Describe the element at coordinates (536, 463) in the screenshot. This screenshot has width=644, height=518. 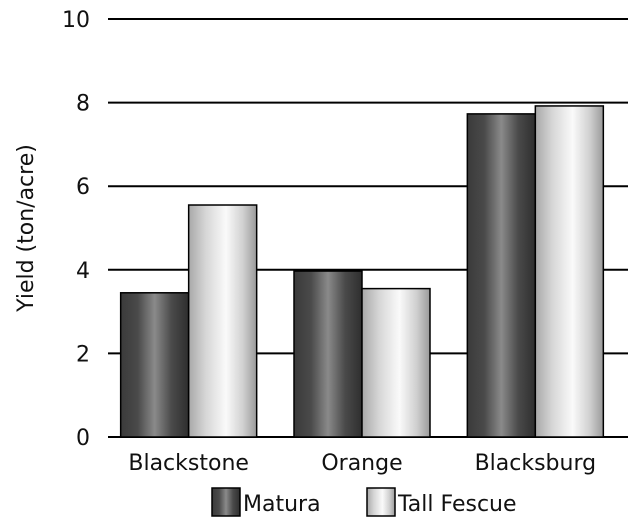
I see `x-tick-label-blacksburg: Blacksburg` at that location.